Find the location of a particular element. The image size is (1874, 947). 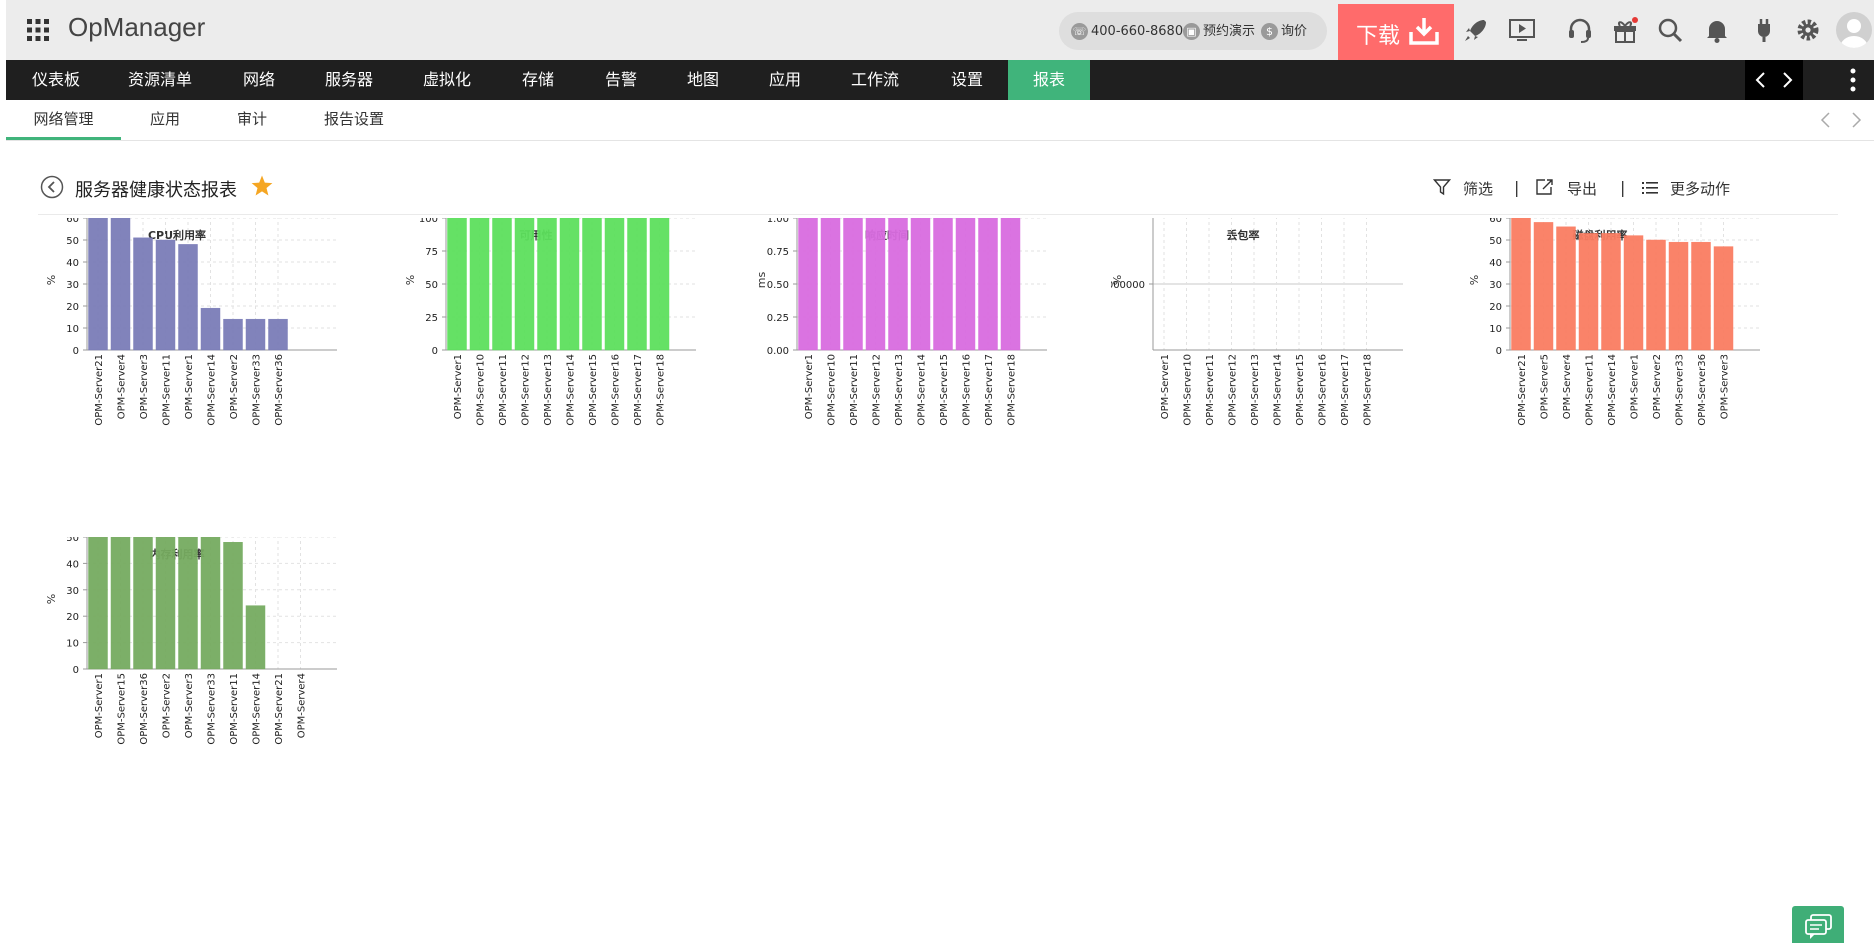

list-icon is located at coordinates (1650, 188).